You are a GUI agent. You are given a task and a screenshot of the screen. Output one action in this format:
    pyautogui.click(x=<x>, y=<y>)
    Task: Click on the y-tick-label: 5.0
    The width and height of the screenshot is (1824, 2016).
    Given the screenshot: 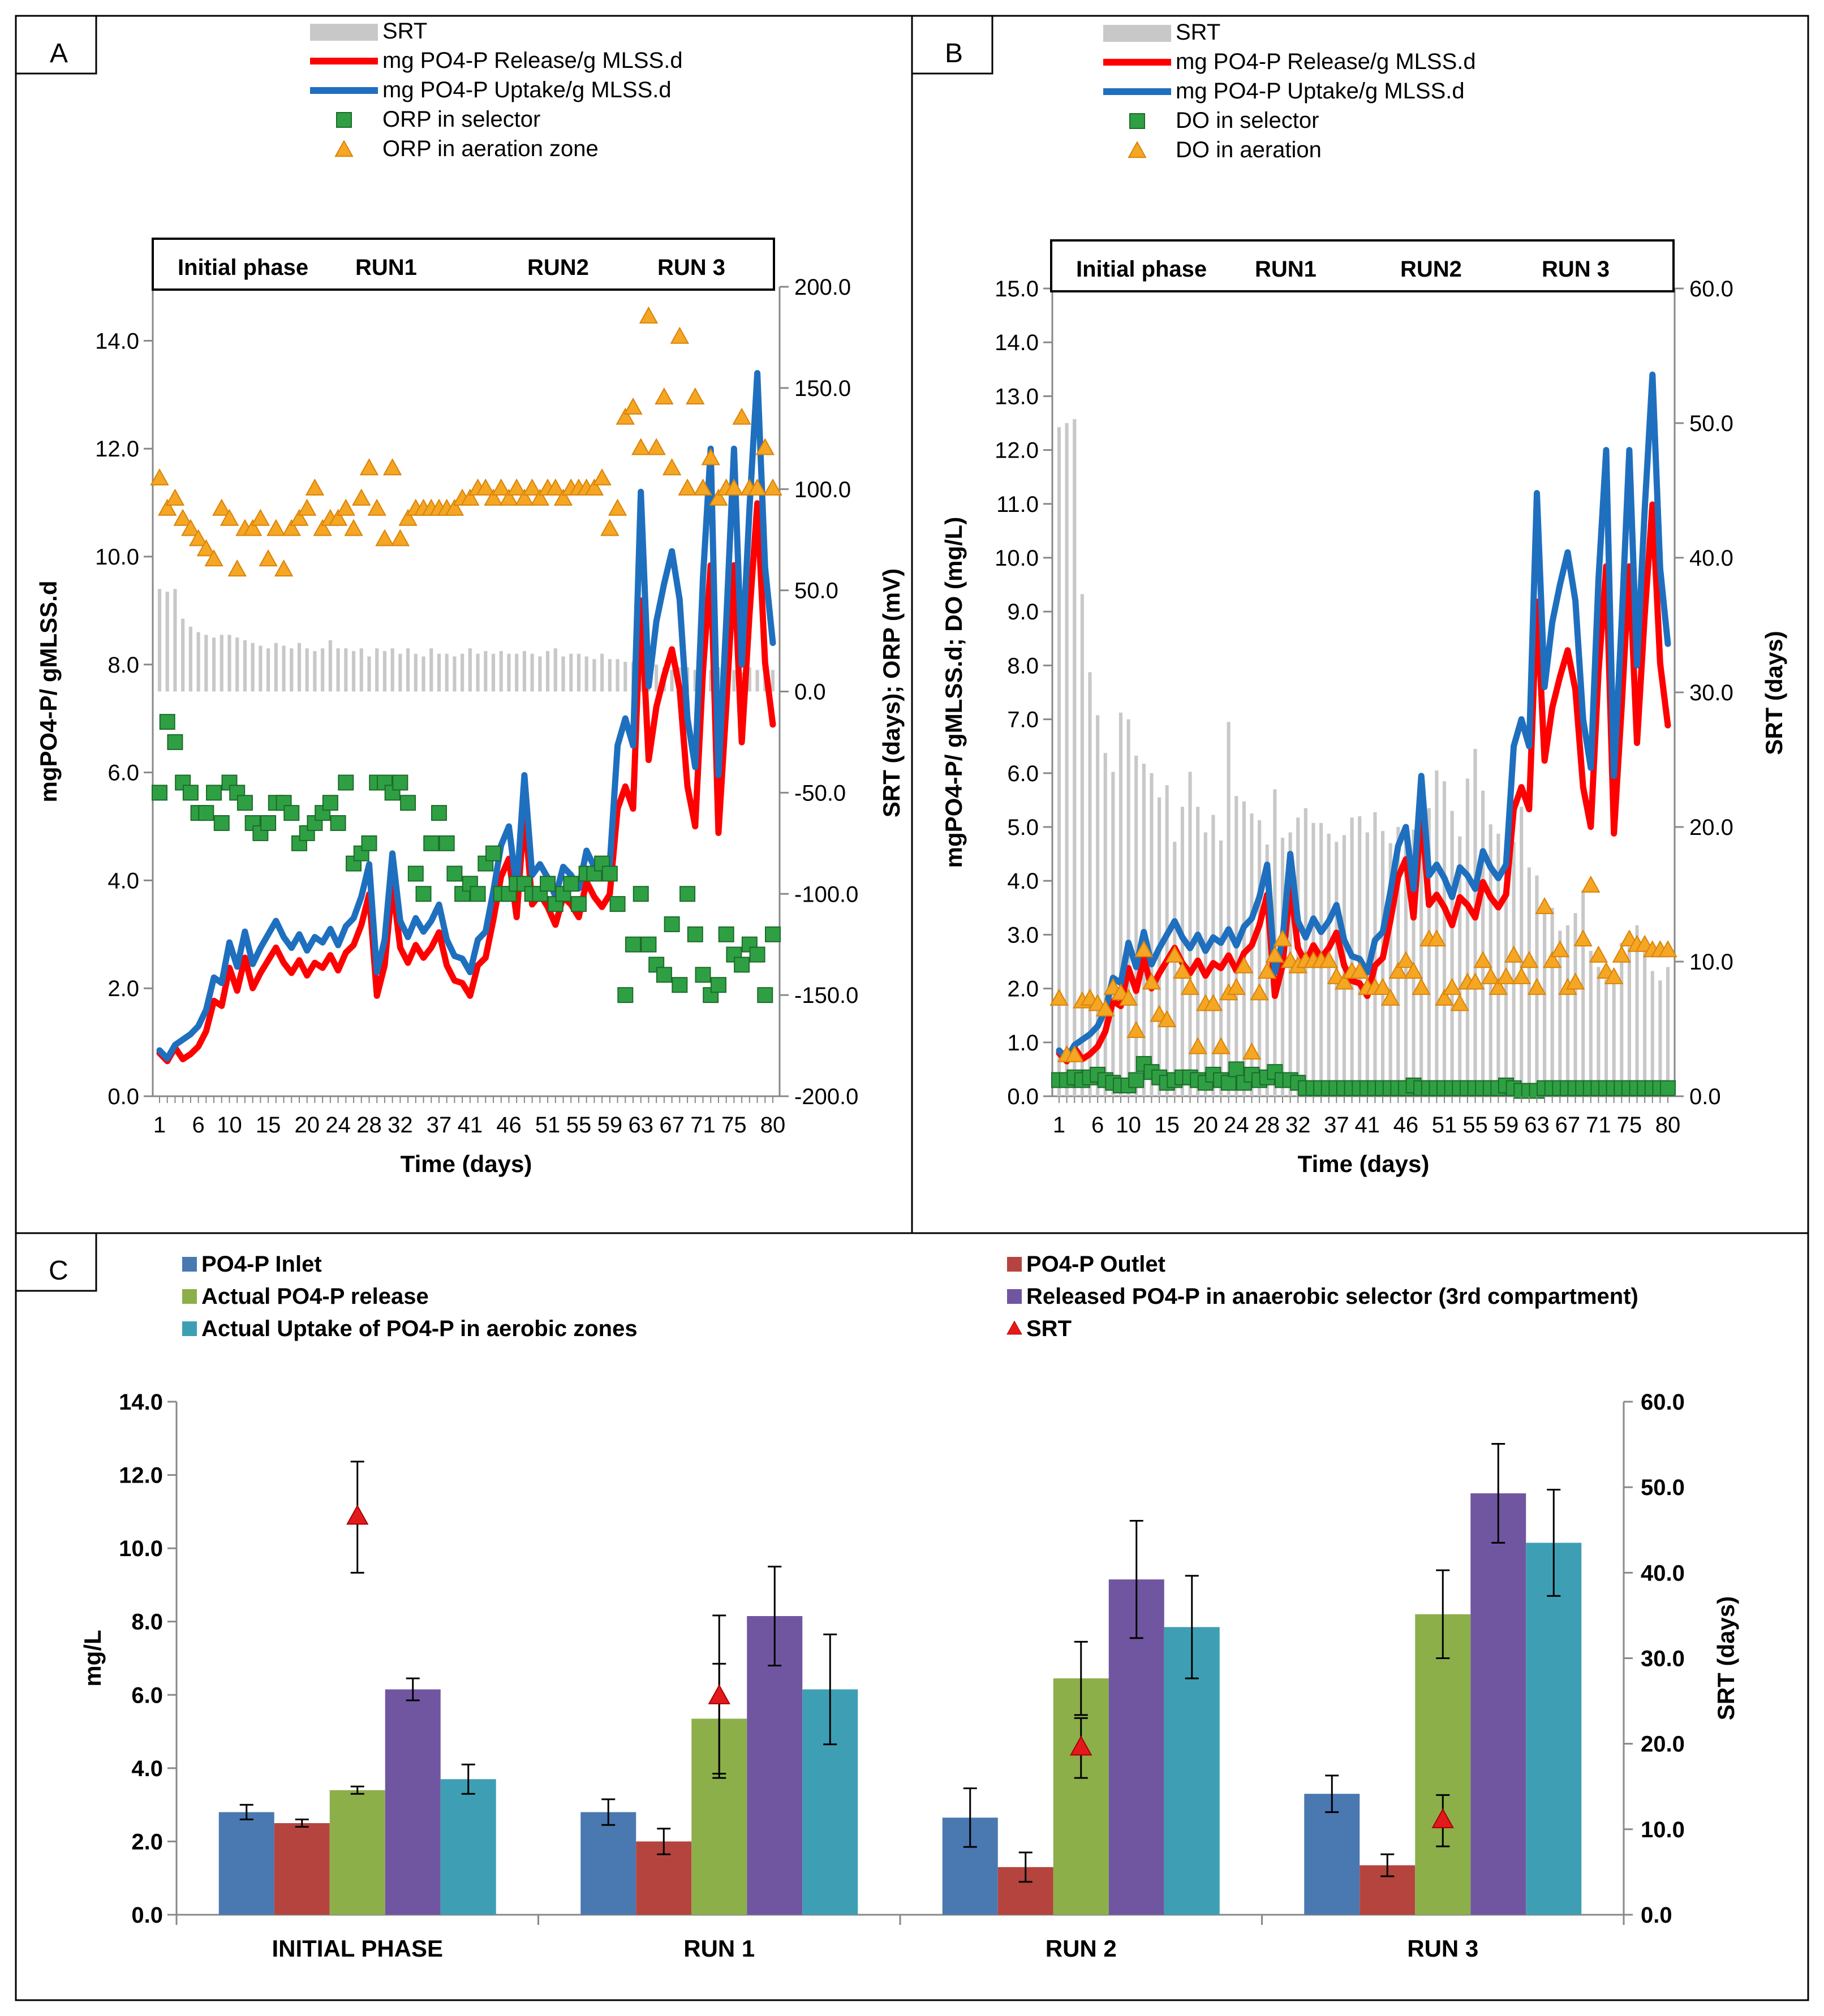 What is the action you would take?
    pyautogui.click(x=1023, y=827)
    